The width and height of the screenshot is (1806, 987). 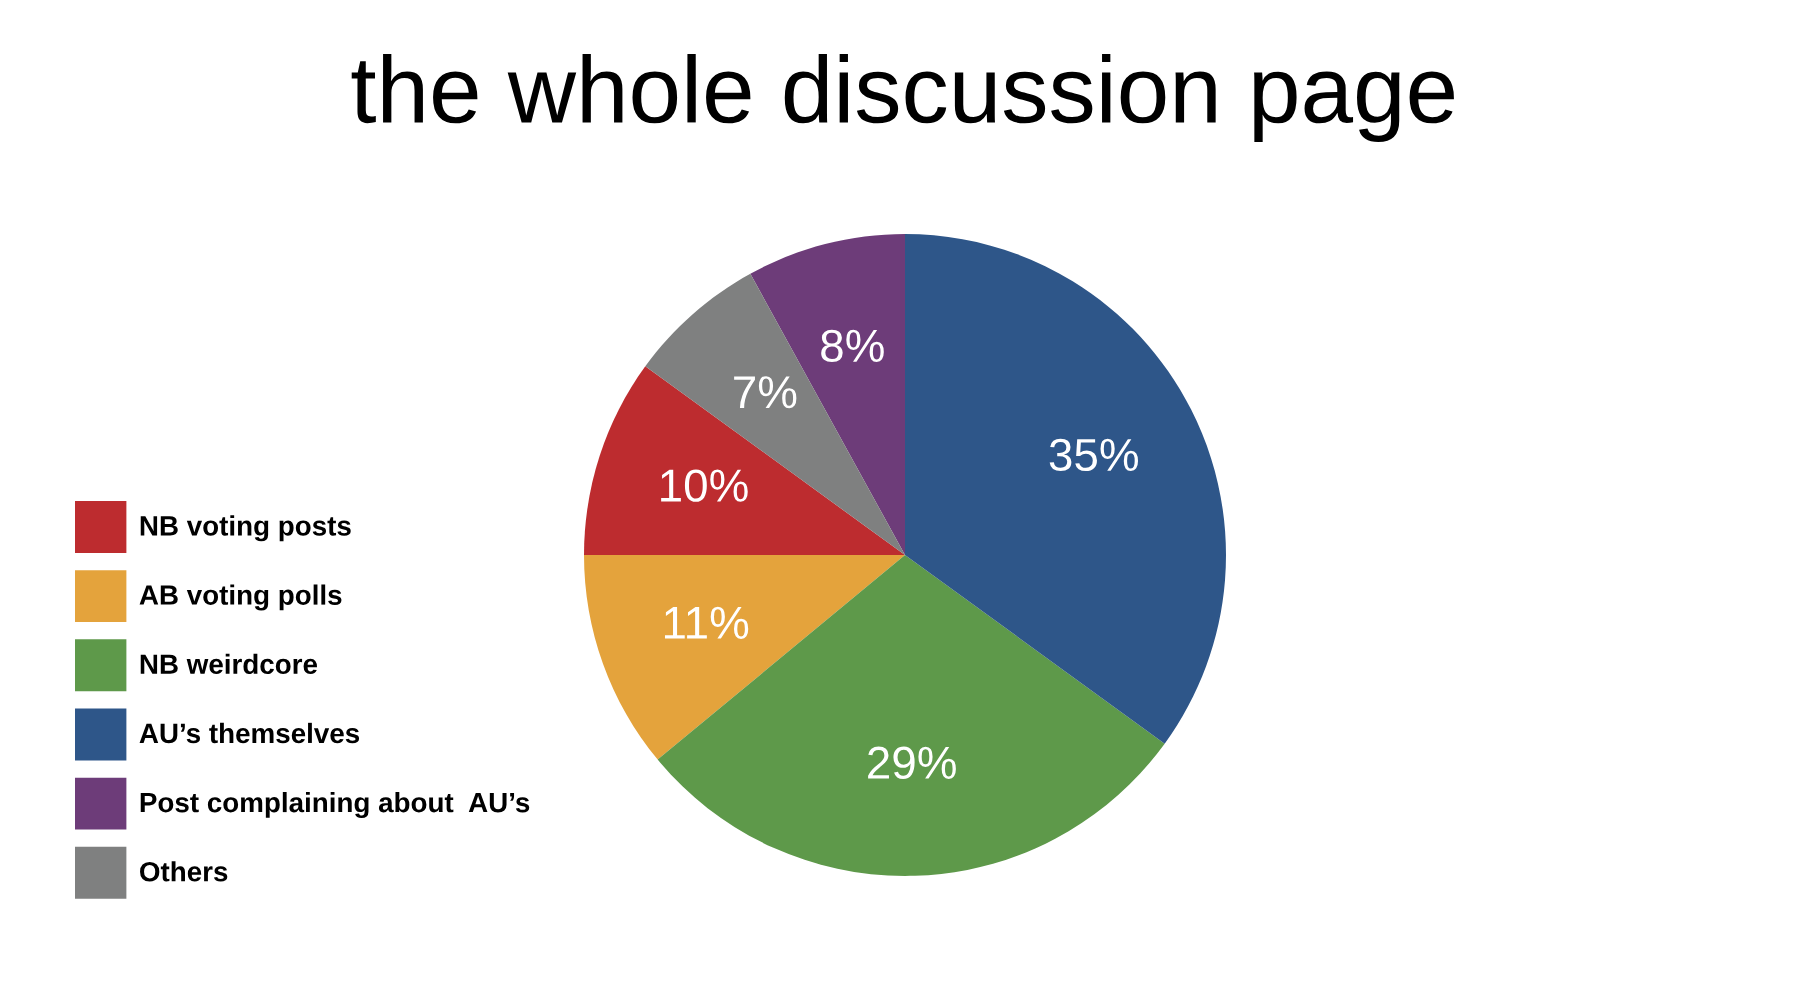 What do you see at coordinates (228, 664) in the screenshot?
I see `legend-label: NB weirdcore` at bounding box center [228, 664].